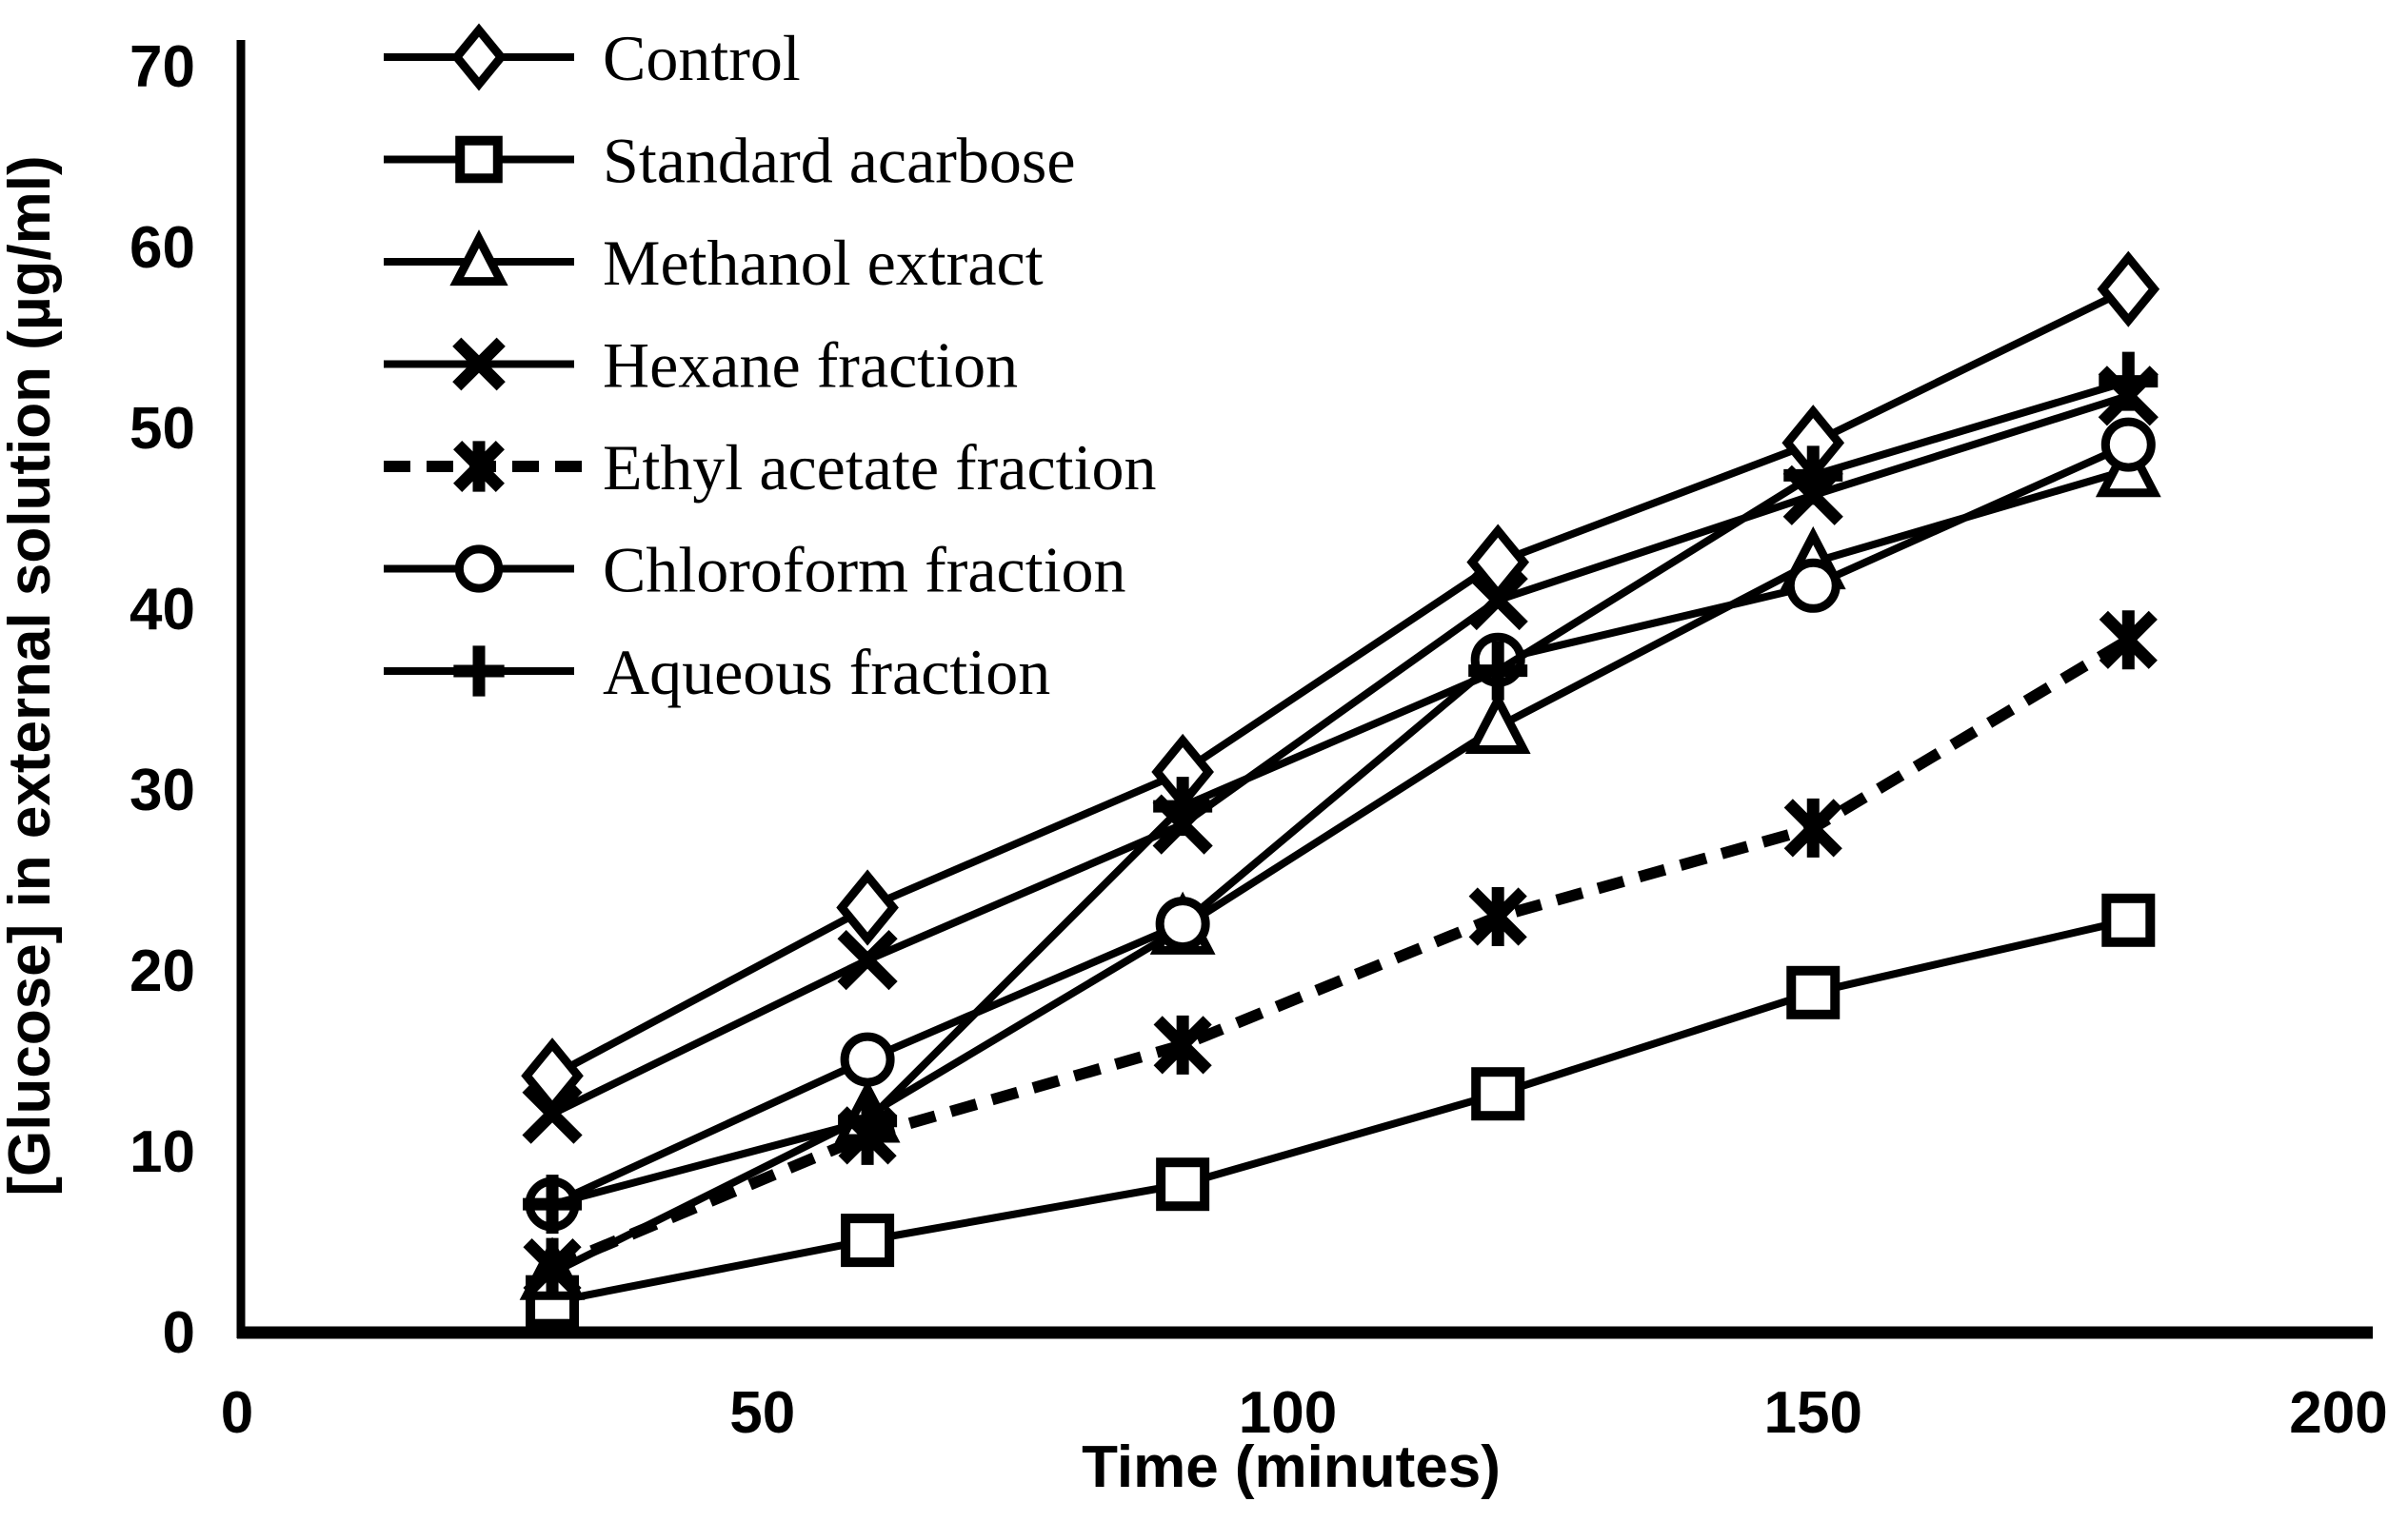  I want to click on x-tick-label: 100, so click(1288, 1413).